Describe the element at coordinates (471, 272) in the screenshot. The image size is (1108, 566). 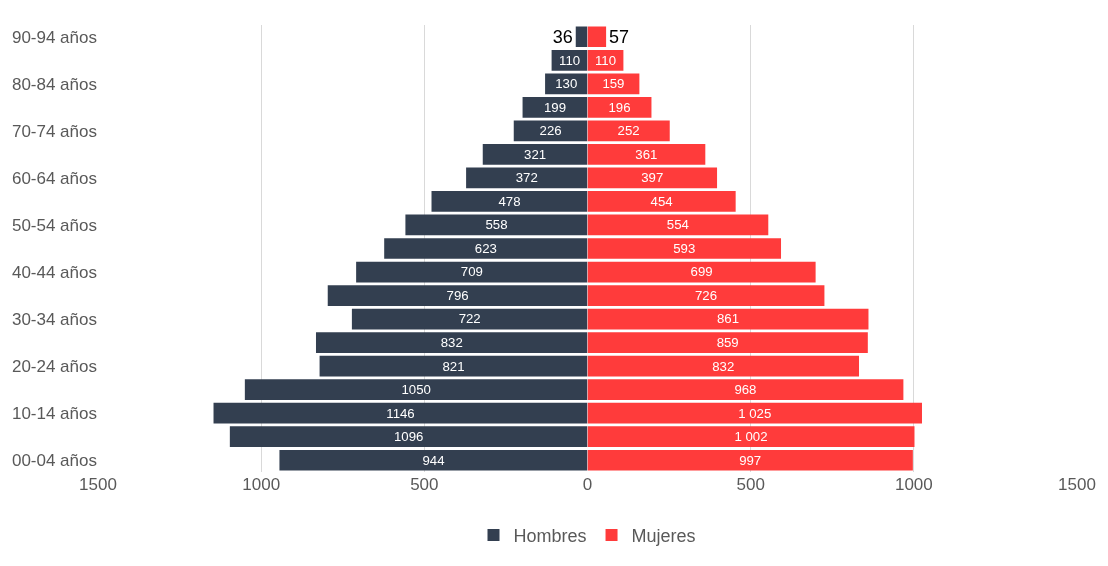
I see `data-label: 709` at that location.